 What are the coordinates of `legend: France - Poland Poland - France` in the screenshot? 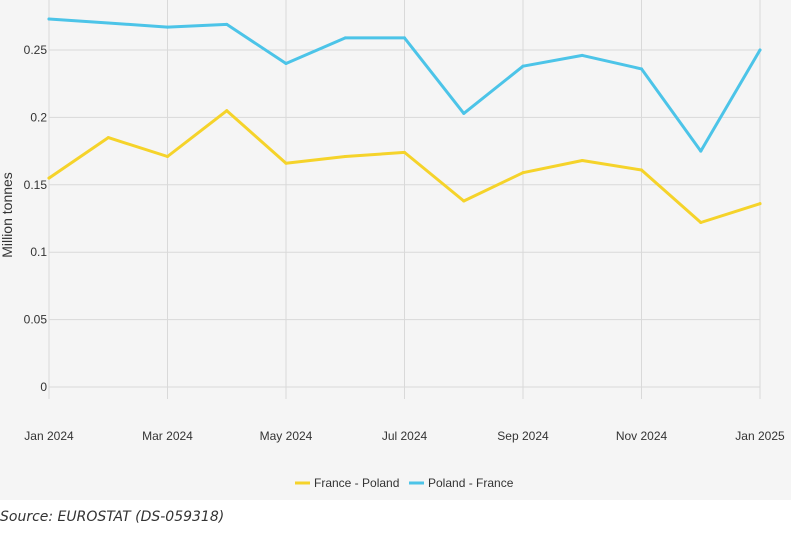 It's located at (404, 483).